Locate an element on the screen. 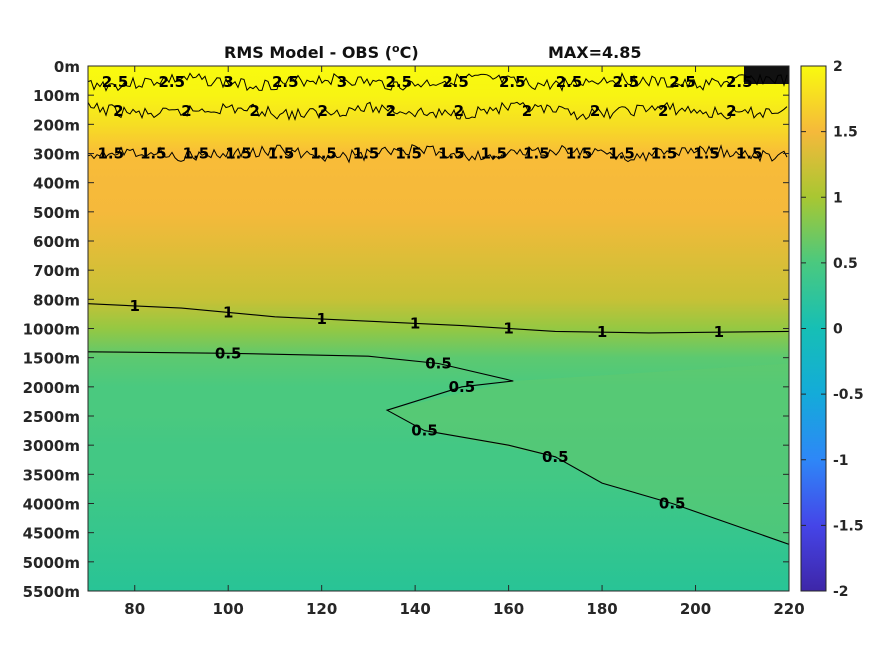  y-tick-label: 700m is located at coordinates (56, 271).